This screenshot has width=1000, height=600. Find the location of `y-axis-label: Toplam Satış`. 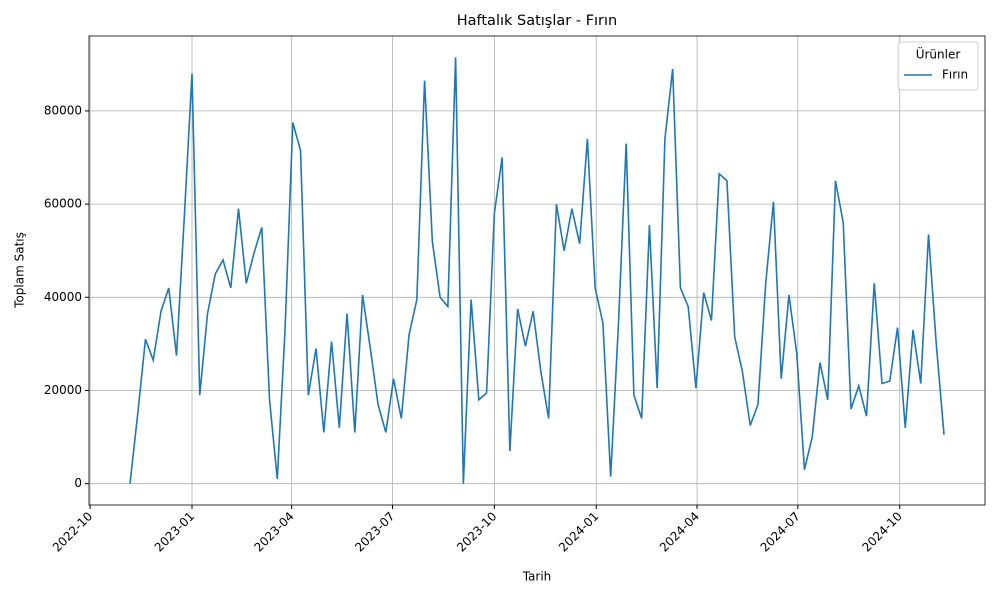

y-axis-label: Toplam Satış is located at coordinates (20, 270).